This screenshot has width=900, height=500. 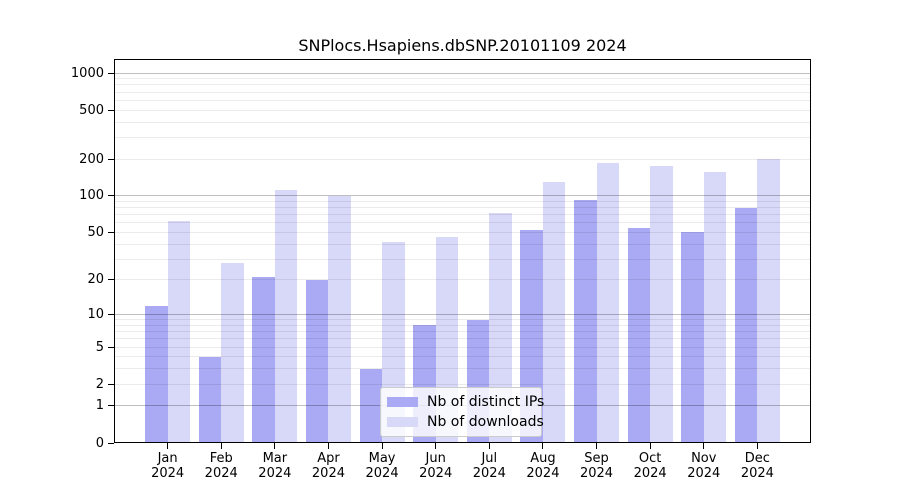 What do you see at coordinates (179, 332) in the screenshot?
I see `bar-downloads-jan` at bounding box center [179, 332].